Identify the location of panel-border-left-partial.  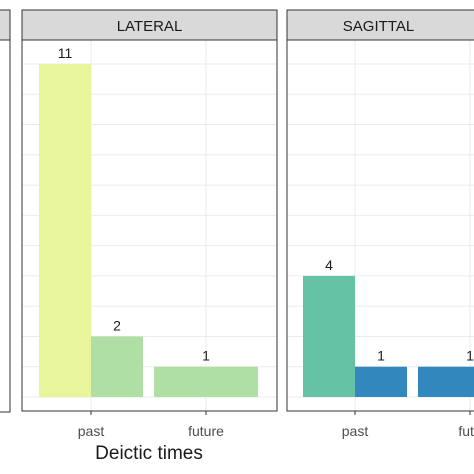
(5, 226).